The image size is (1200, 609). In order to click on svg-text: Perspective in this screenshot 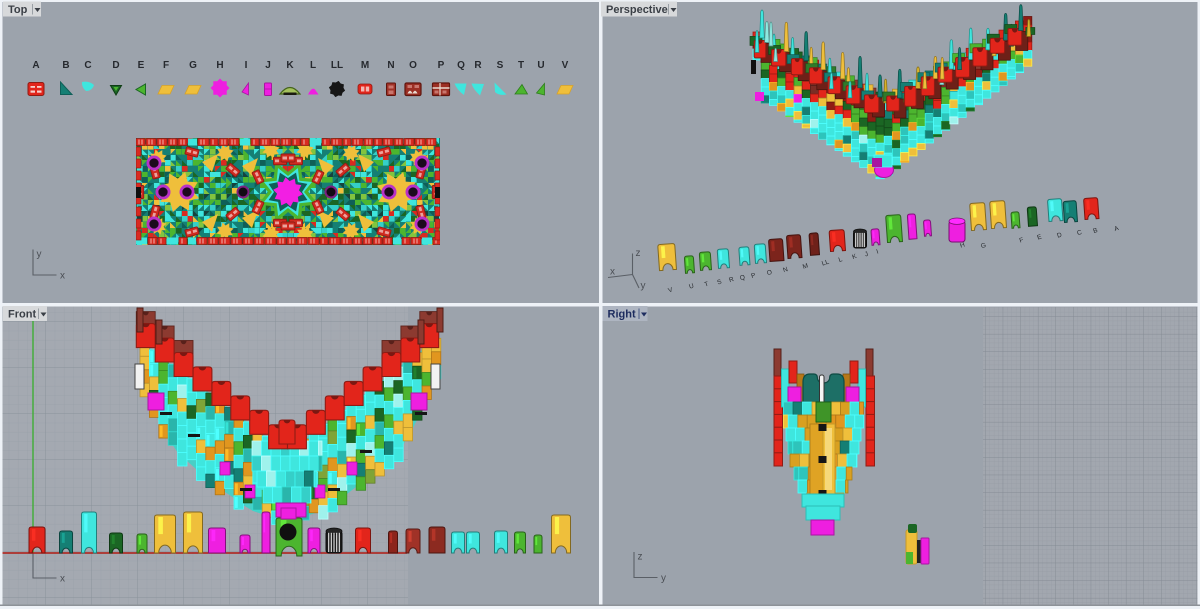, I will do `click(637, 10)`.